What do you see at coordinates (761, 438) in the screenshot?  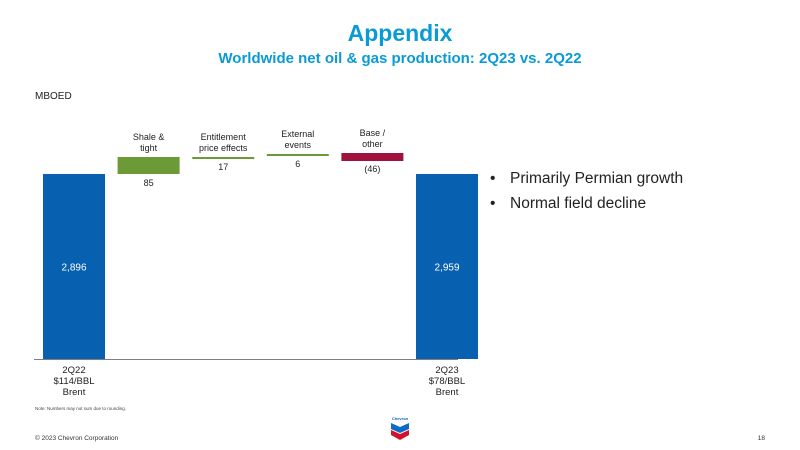 I see `page-number: 18` at bounding box center [761, 438].